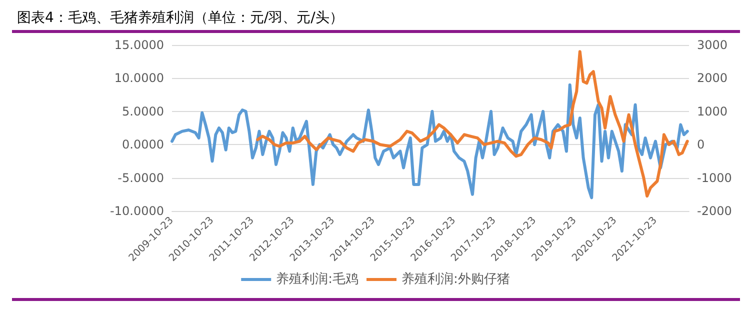 The width and height of the screenshot is (751, 331). What do you see at coordinates (714, 211) in the screenshot?
I see `y2-tick-label: -2000` at bounding box center [714, 211].